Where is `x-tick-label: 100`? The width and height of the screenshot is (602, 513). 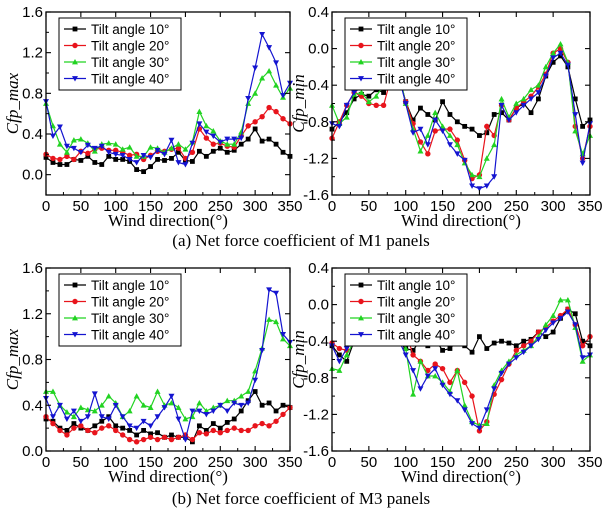
x-tick-label: 100 is located at coordinates (115, 206).